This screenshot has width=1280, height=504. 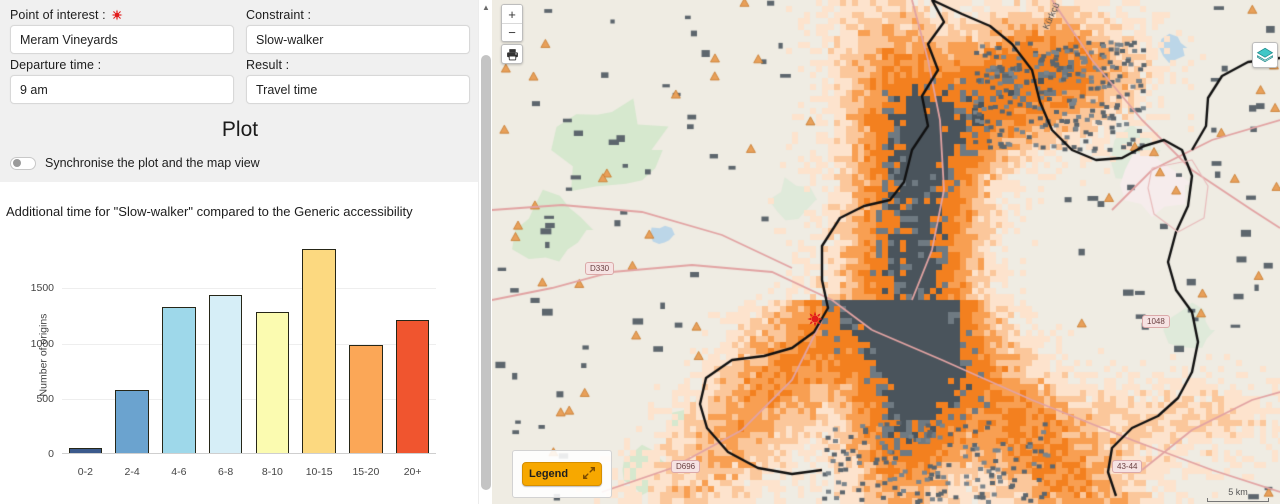 What do you see at coordinates (290, 39) in the screenshot?
I see `constraint-value: Slow-walker` at bounding box center [290, 39].